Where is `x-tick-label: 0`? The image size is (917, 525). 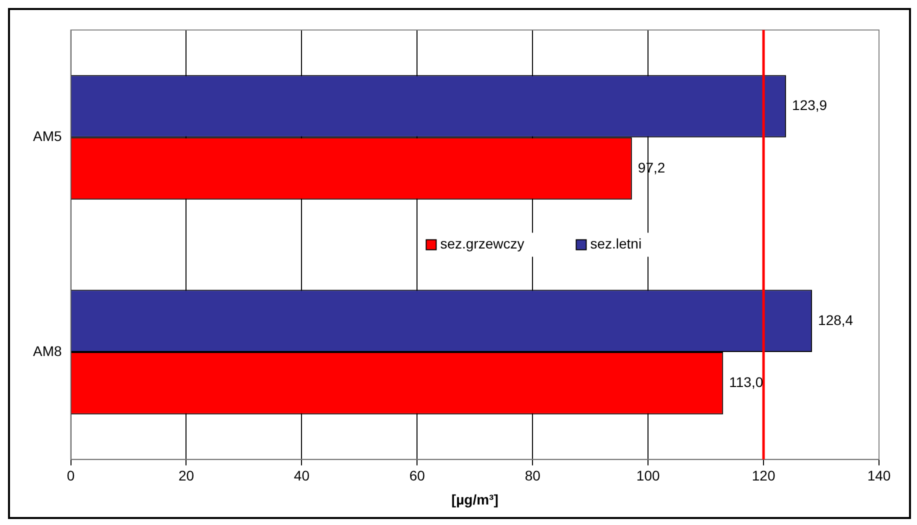 x-tick-label: 0 is located at coordinates (70, 476).